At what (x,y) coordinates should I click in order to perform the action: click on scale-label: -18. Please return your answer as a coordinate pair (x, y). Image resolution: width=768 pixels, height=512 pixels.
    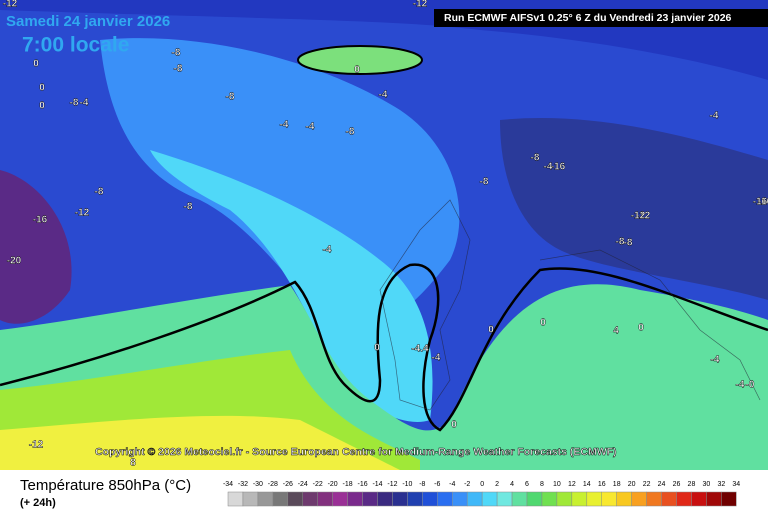
    Looking at the image, I should click on (348, 484).